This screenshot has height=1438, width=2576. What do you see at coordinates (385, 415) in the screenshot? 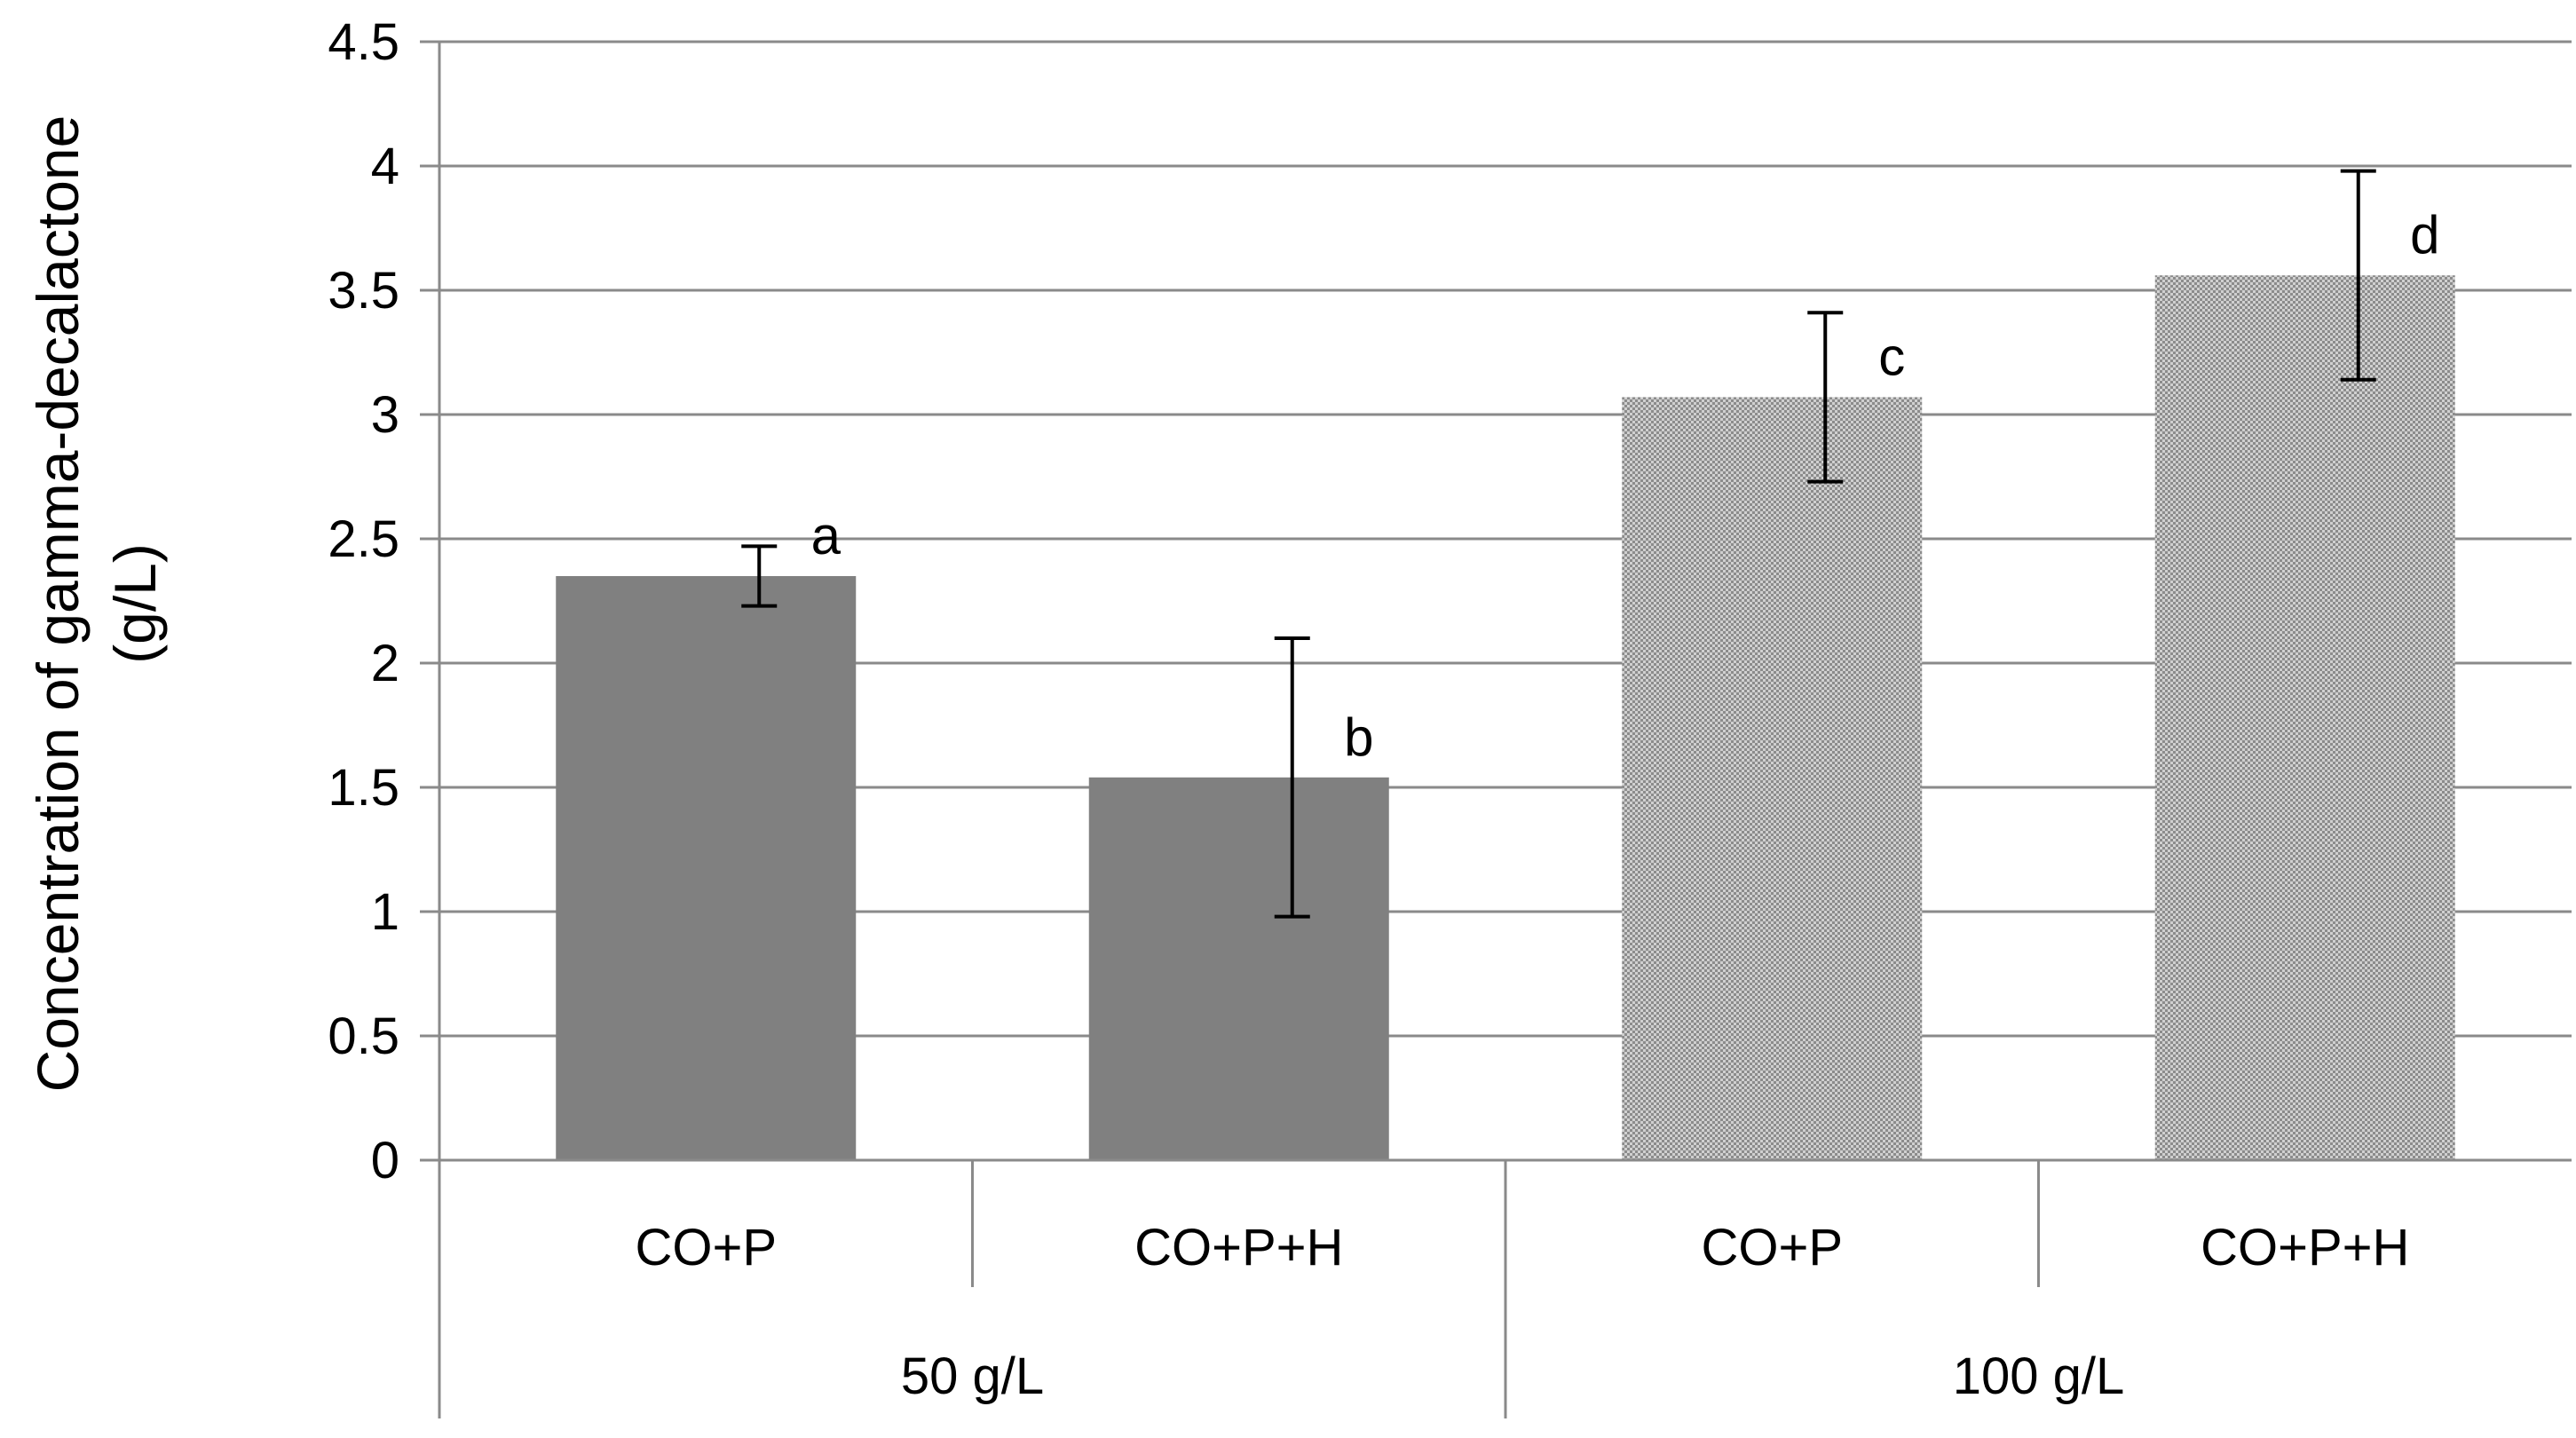
I see `y-tick-label: 3` at bounding box center [385, 415].